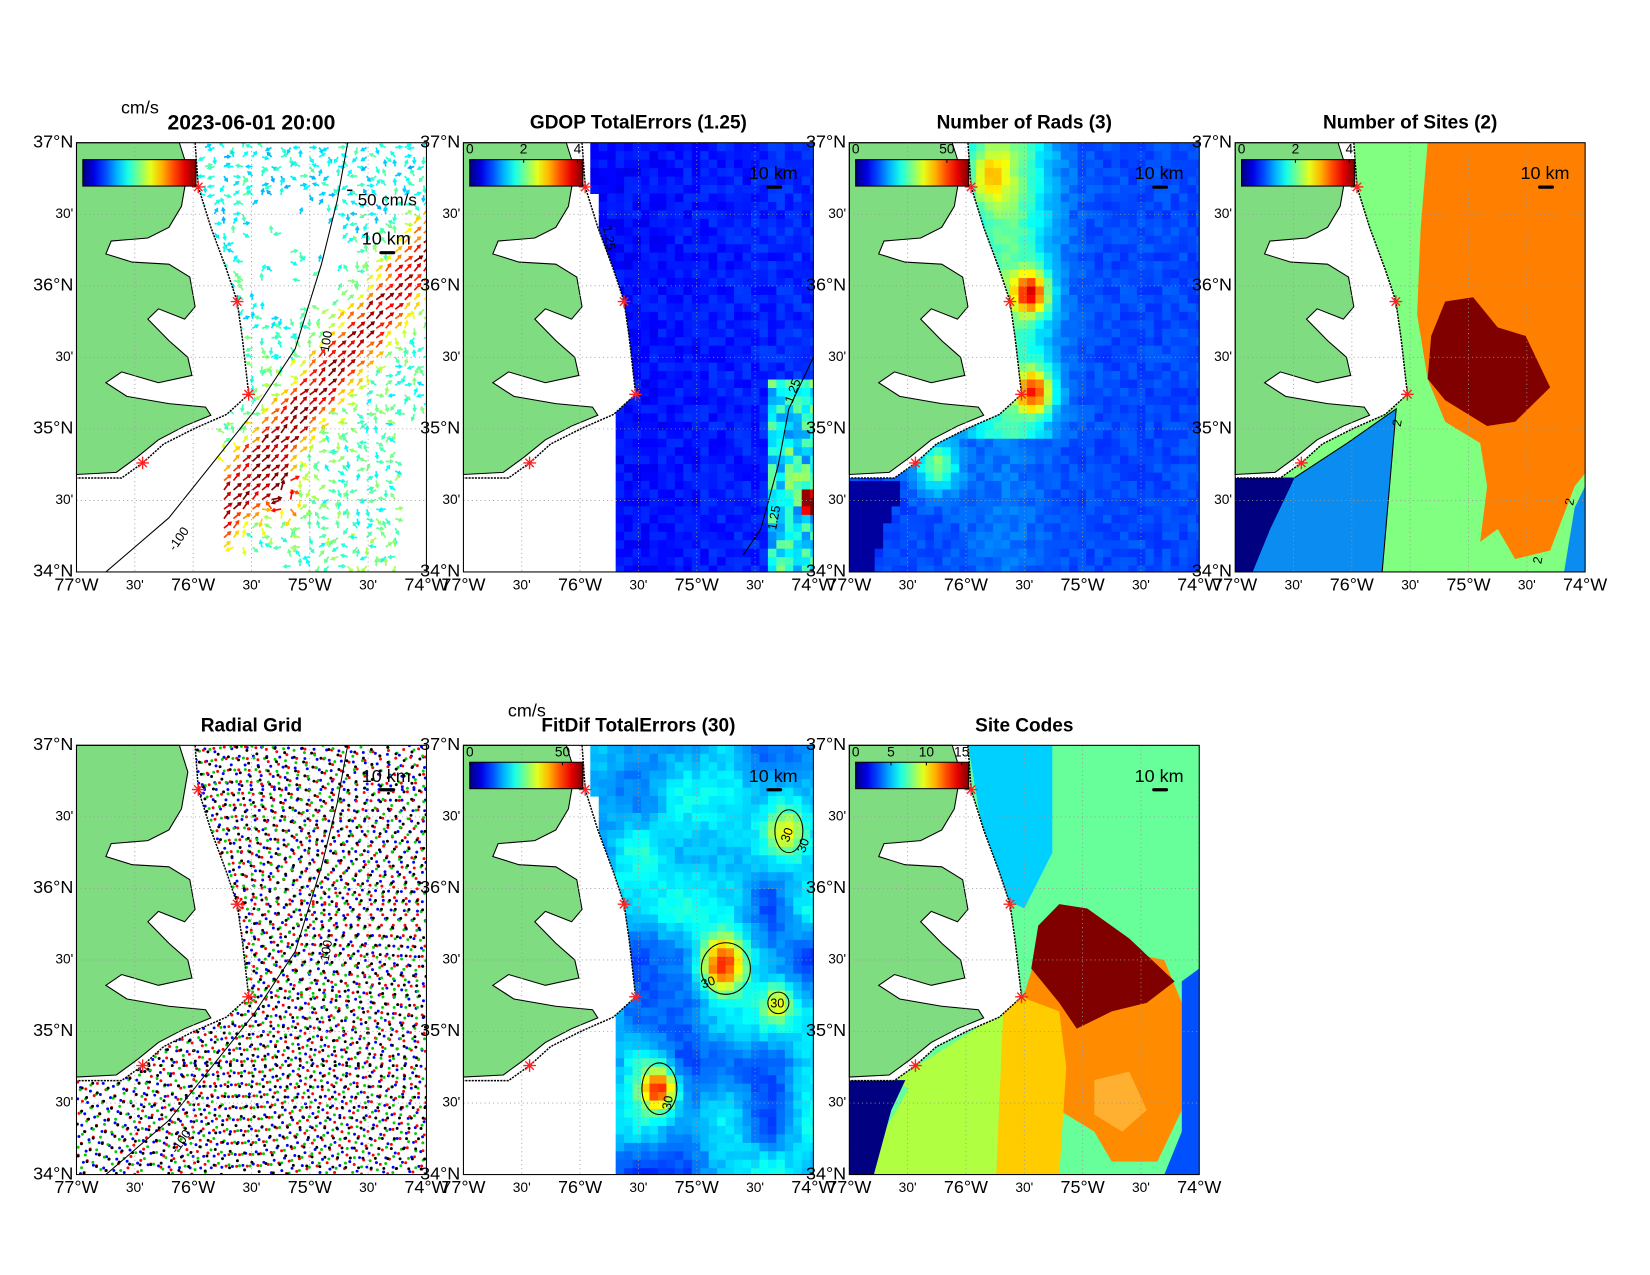 This screenshot has height=1275, width=1650. What do you see at coordinates (971, 187) in the screenshot?
I see `site-marker` at bounding box center [971, 187].